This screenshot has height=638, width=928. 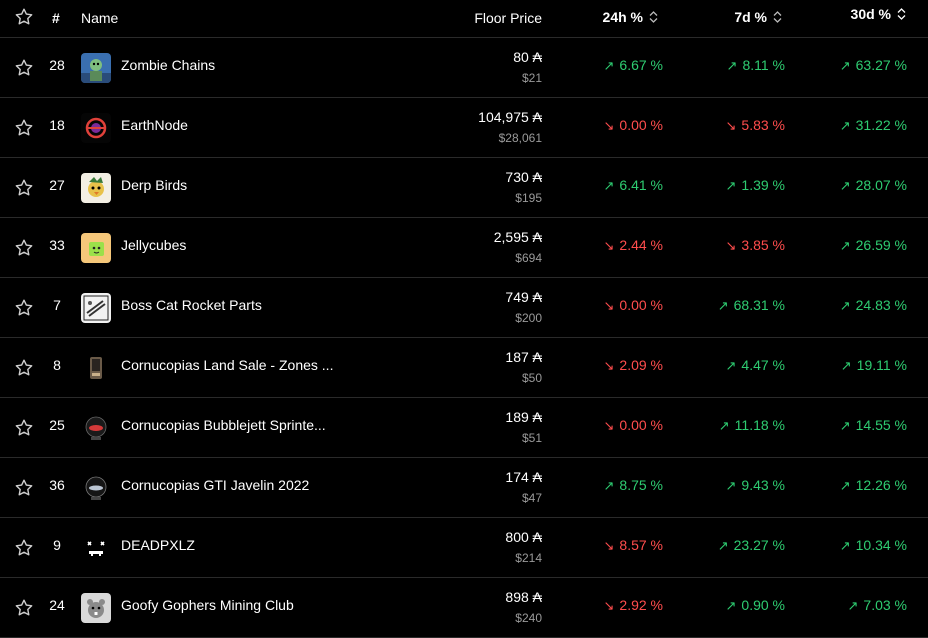 I want to click on rank: 33, so click(x=57, y=245).